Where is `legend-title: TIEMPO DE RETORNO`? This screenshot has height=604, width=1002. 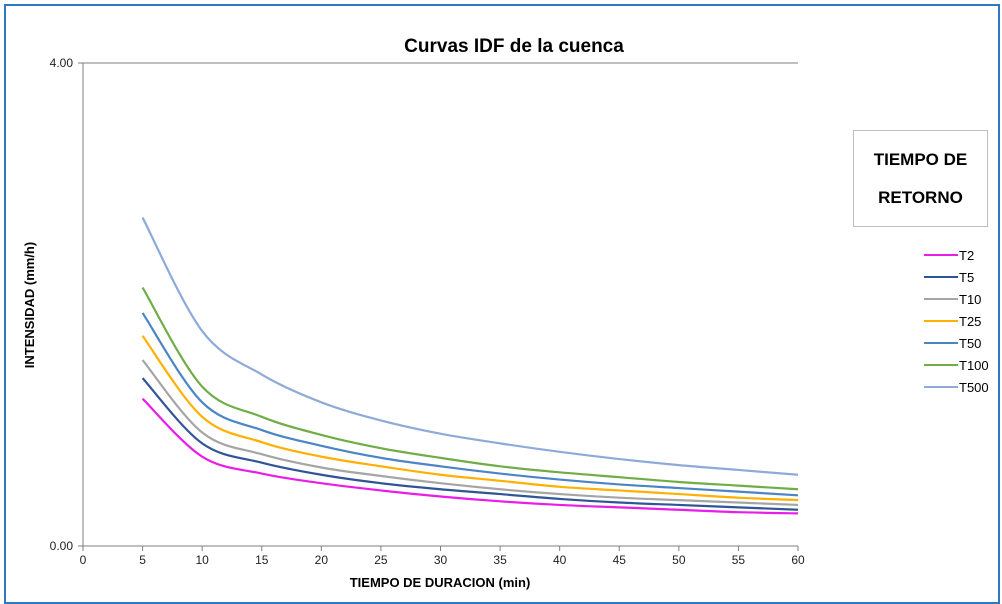
legend-title: TIEMPO DE RETORNO is located at coordinates (920, 178).